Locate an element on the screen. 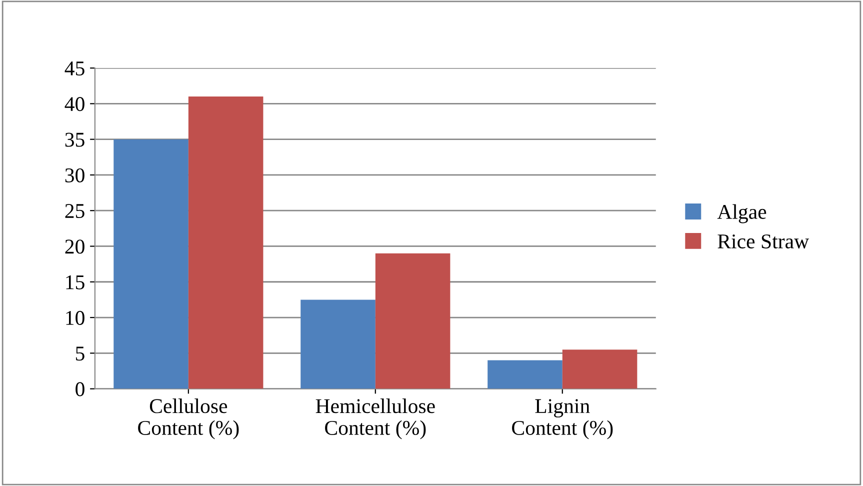  x-tick-label: Lignin Content (%) is located at coordinates (562, 419).